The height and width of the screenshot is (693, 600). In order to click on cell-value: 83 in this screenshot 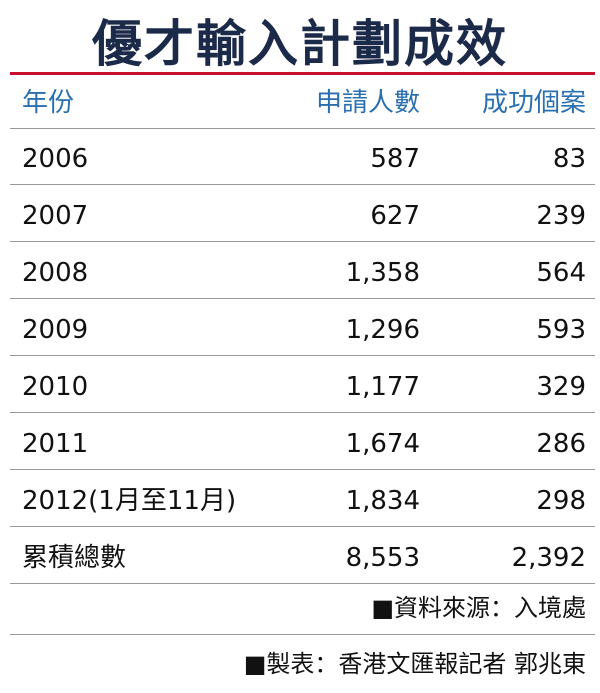, I will do `click(569, 159)`.